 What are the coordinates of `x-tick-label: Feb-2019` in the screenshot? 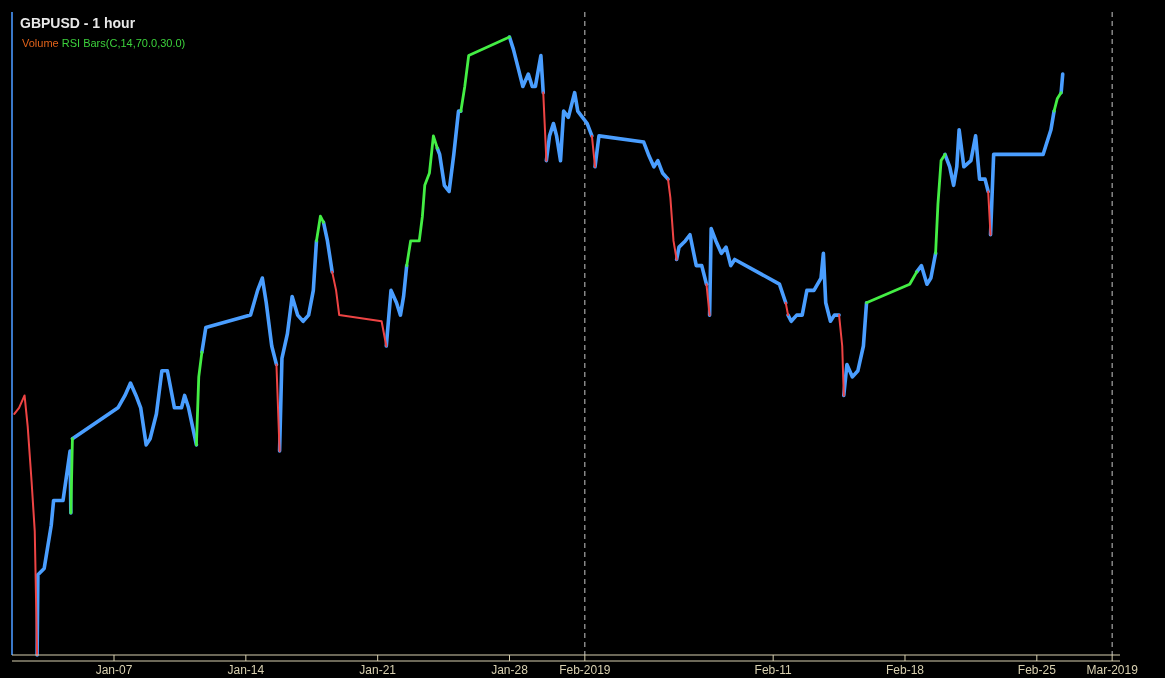 It's located at (585, 670).